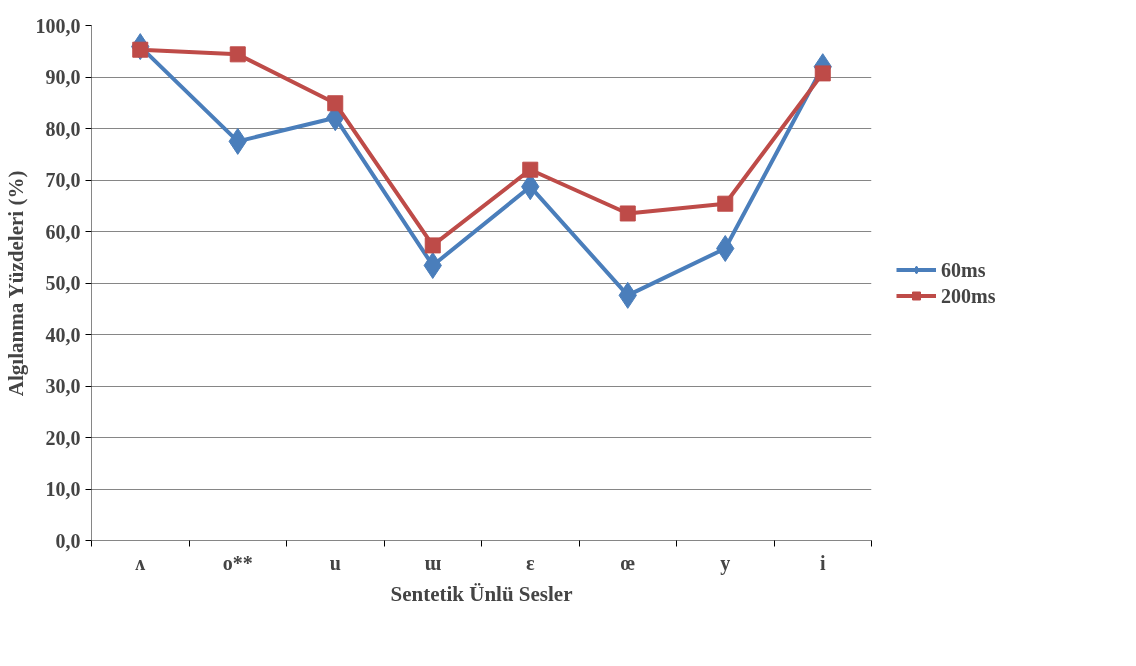  Describe the element at coordinates (63, 334) in the screenshot. I see `y-tick-label: 40,0` at that location.